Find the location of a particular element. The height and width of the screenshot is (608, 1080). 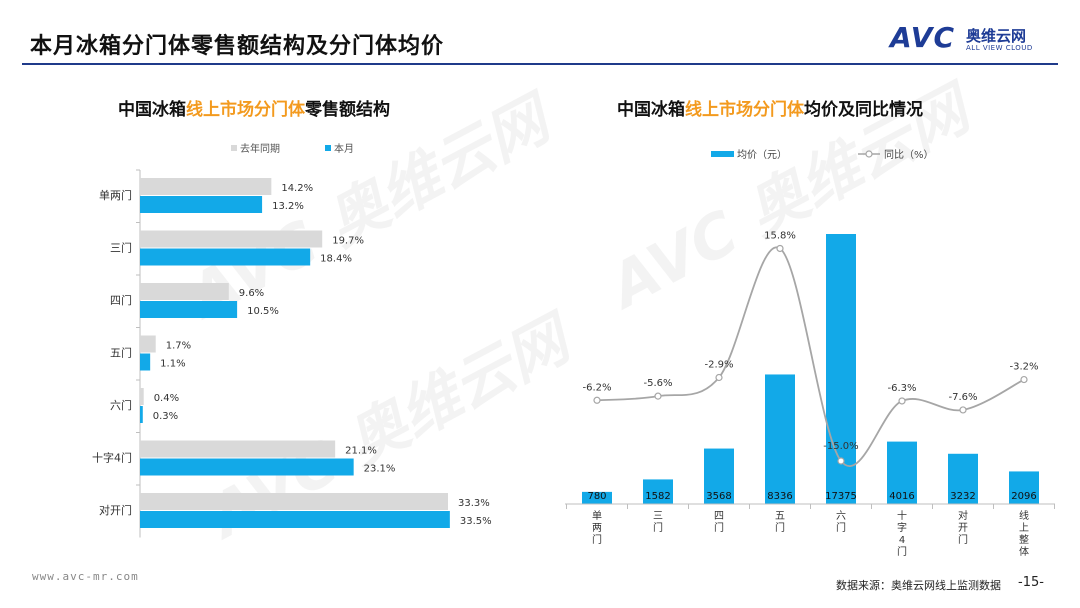

data-label-last-year: 33.3% is located at coordinates (474, 503).